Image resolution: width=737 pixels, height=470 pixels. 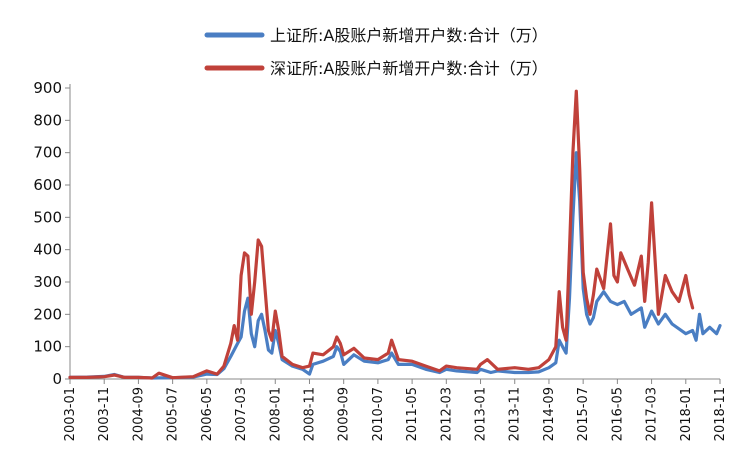 What do you see at coordinates (720, 414) in the screenshot?
I see `x-tick-label: 2018-11` at bounding box center [720, 414].